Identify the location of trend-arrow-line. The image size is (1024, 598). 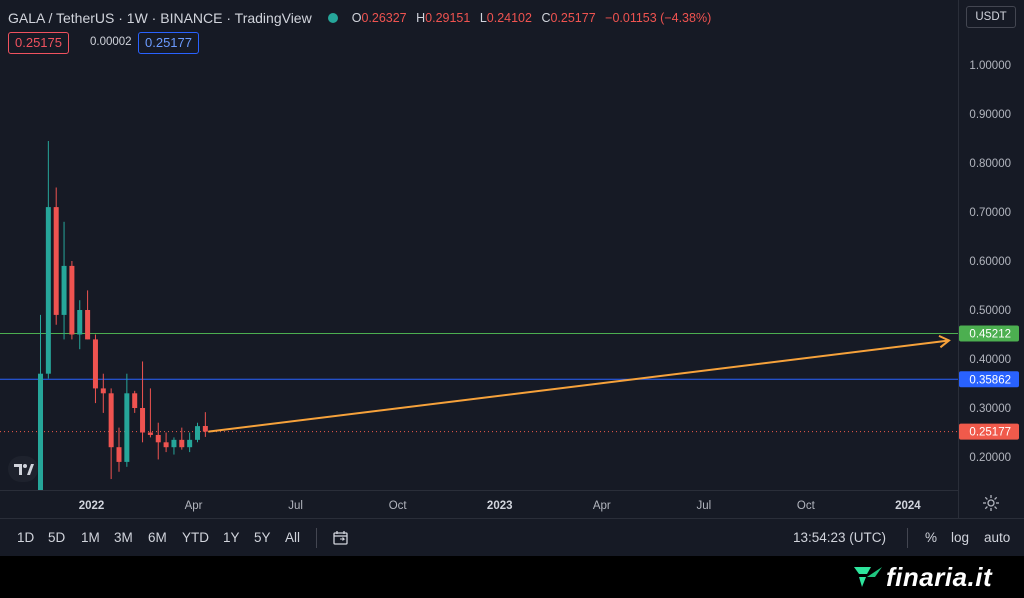
(579, 386).